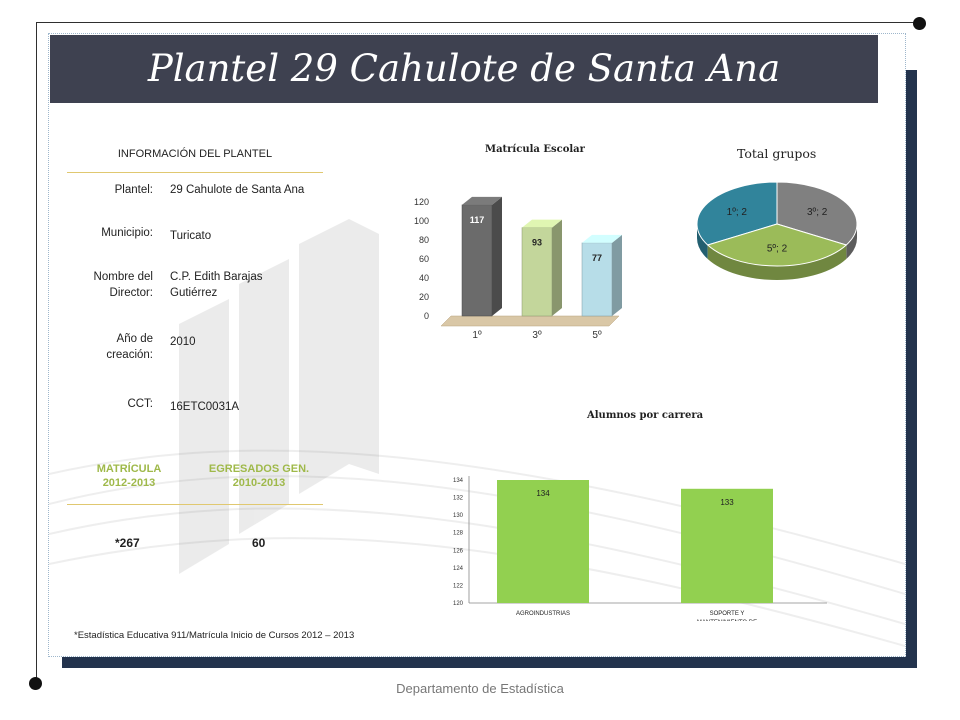  I want to click on chart3-ytick: 126, so click(458, 551).